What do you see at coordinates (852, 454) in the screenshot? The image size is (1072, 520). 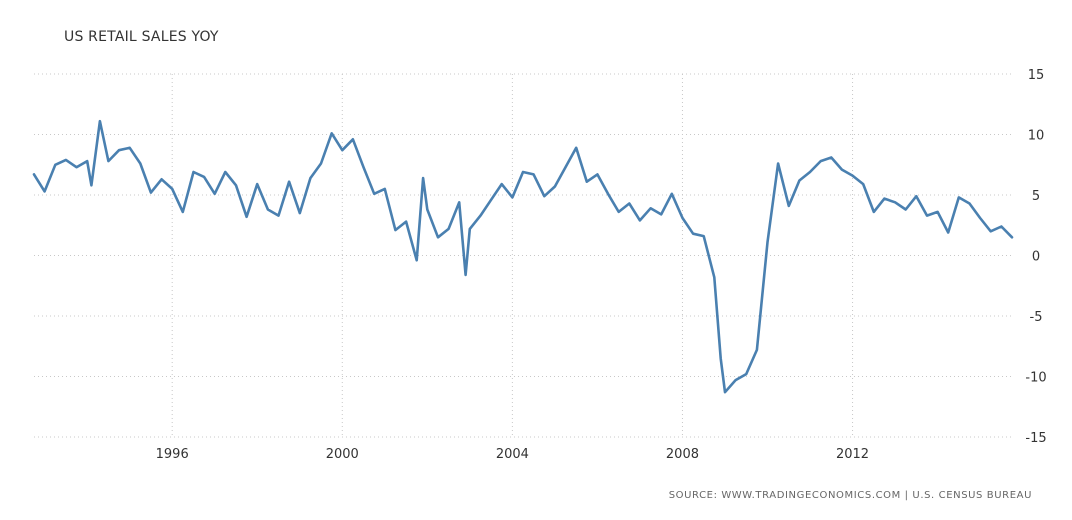 I see `x-tick-label: 2012` at bounding box center [852, 454].